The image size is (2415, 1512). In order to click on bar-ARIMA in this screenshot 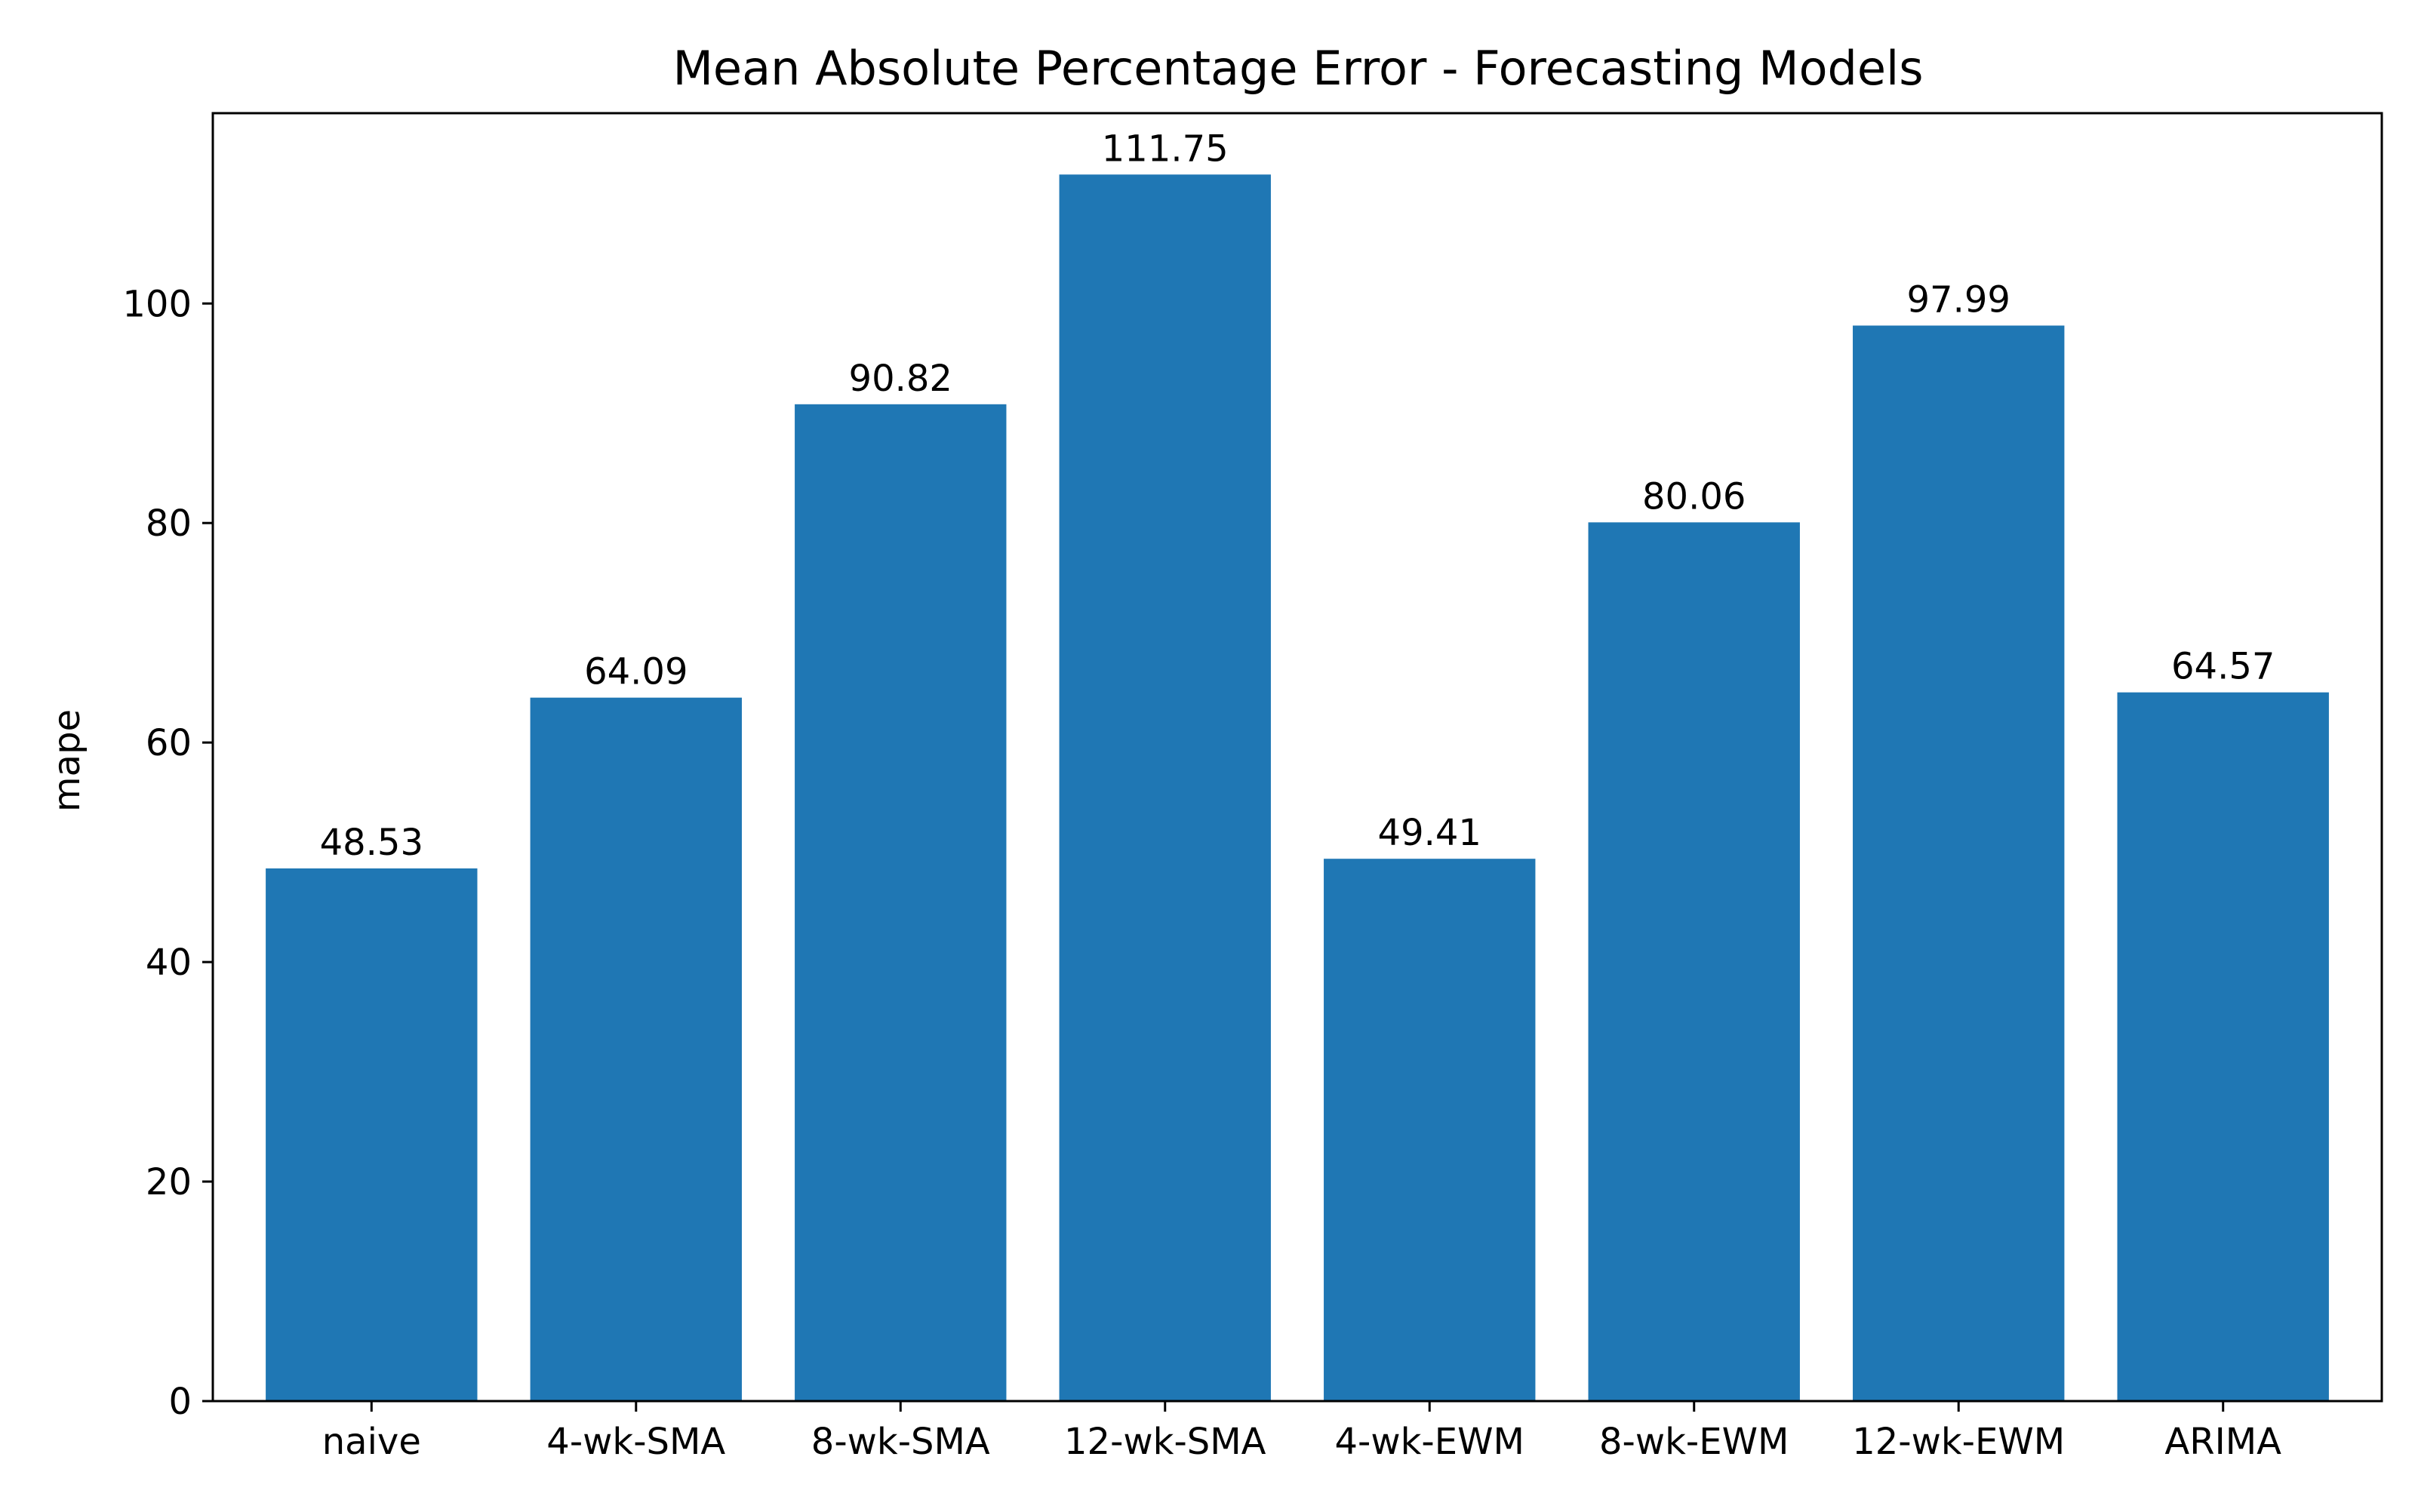, I will do `click(2223, 1046)`.